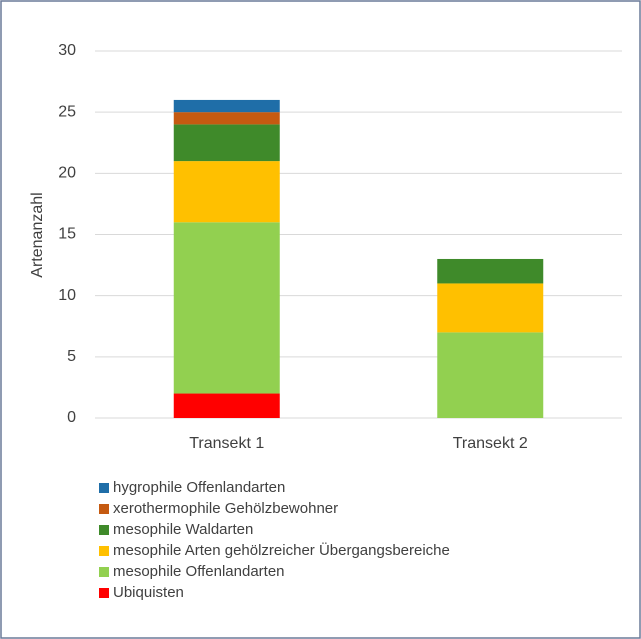 The image size is (641, 639). What do you see at coordinates (199, 487) in the screenshot?
I see `legend-label: hygrophile Offenlandarten` at bounding box center [199, 487].